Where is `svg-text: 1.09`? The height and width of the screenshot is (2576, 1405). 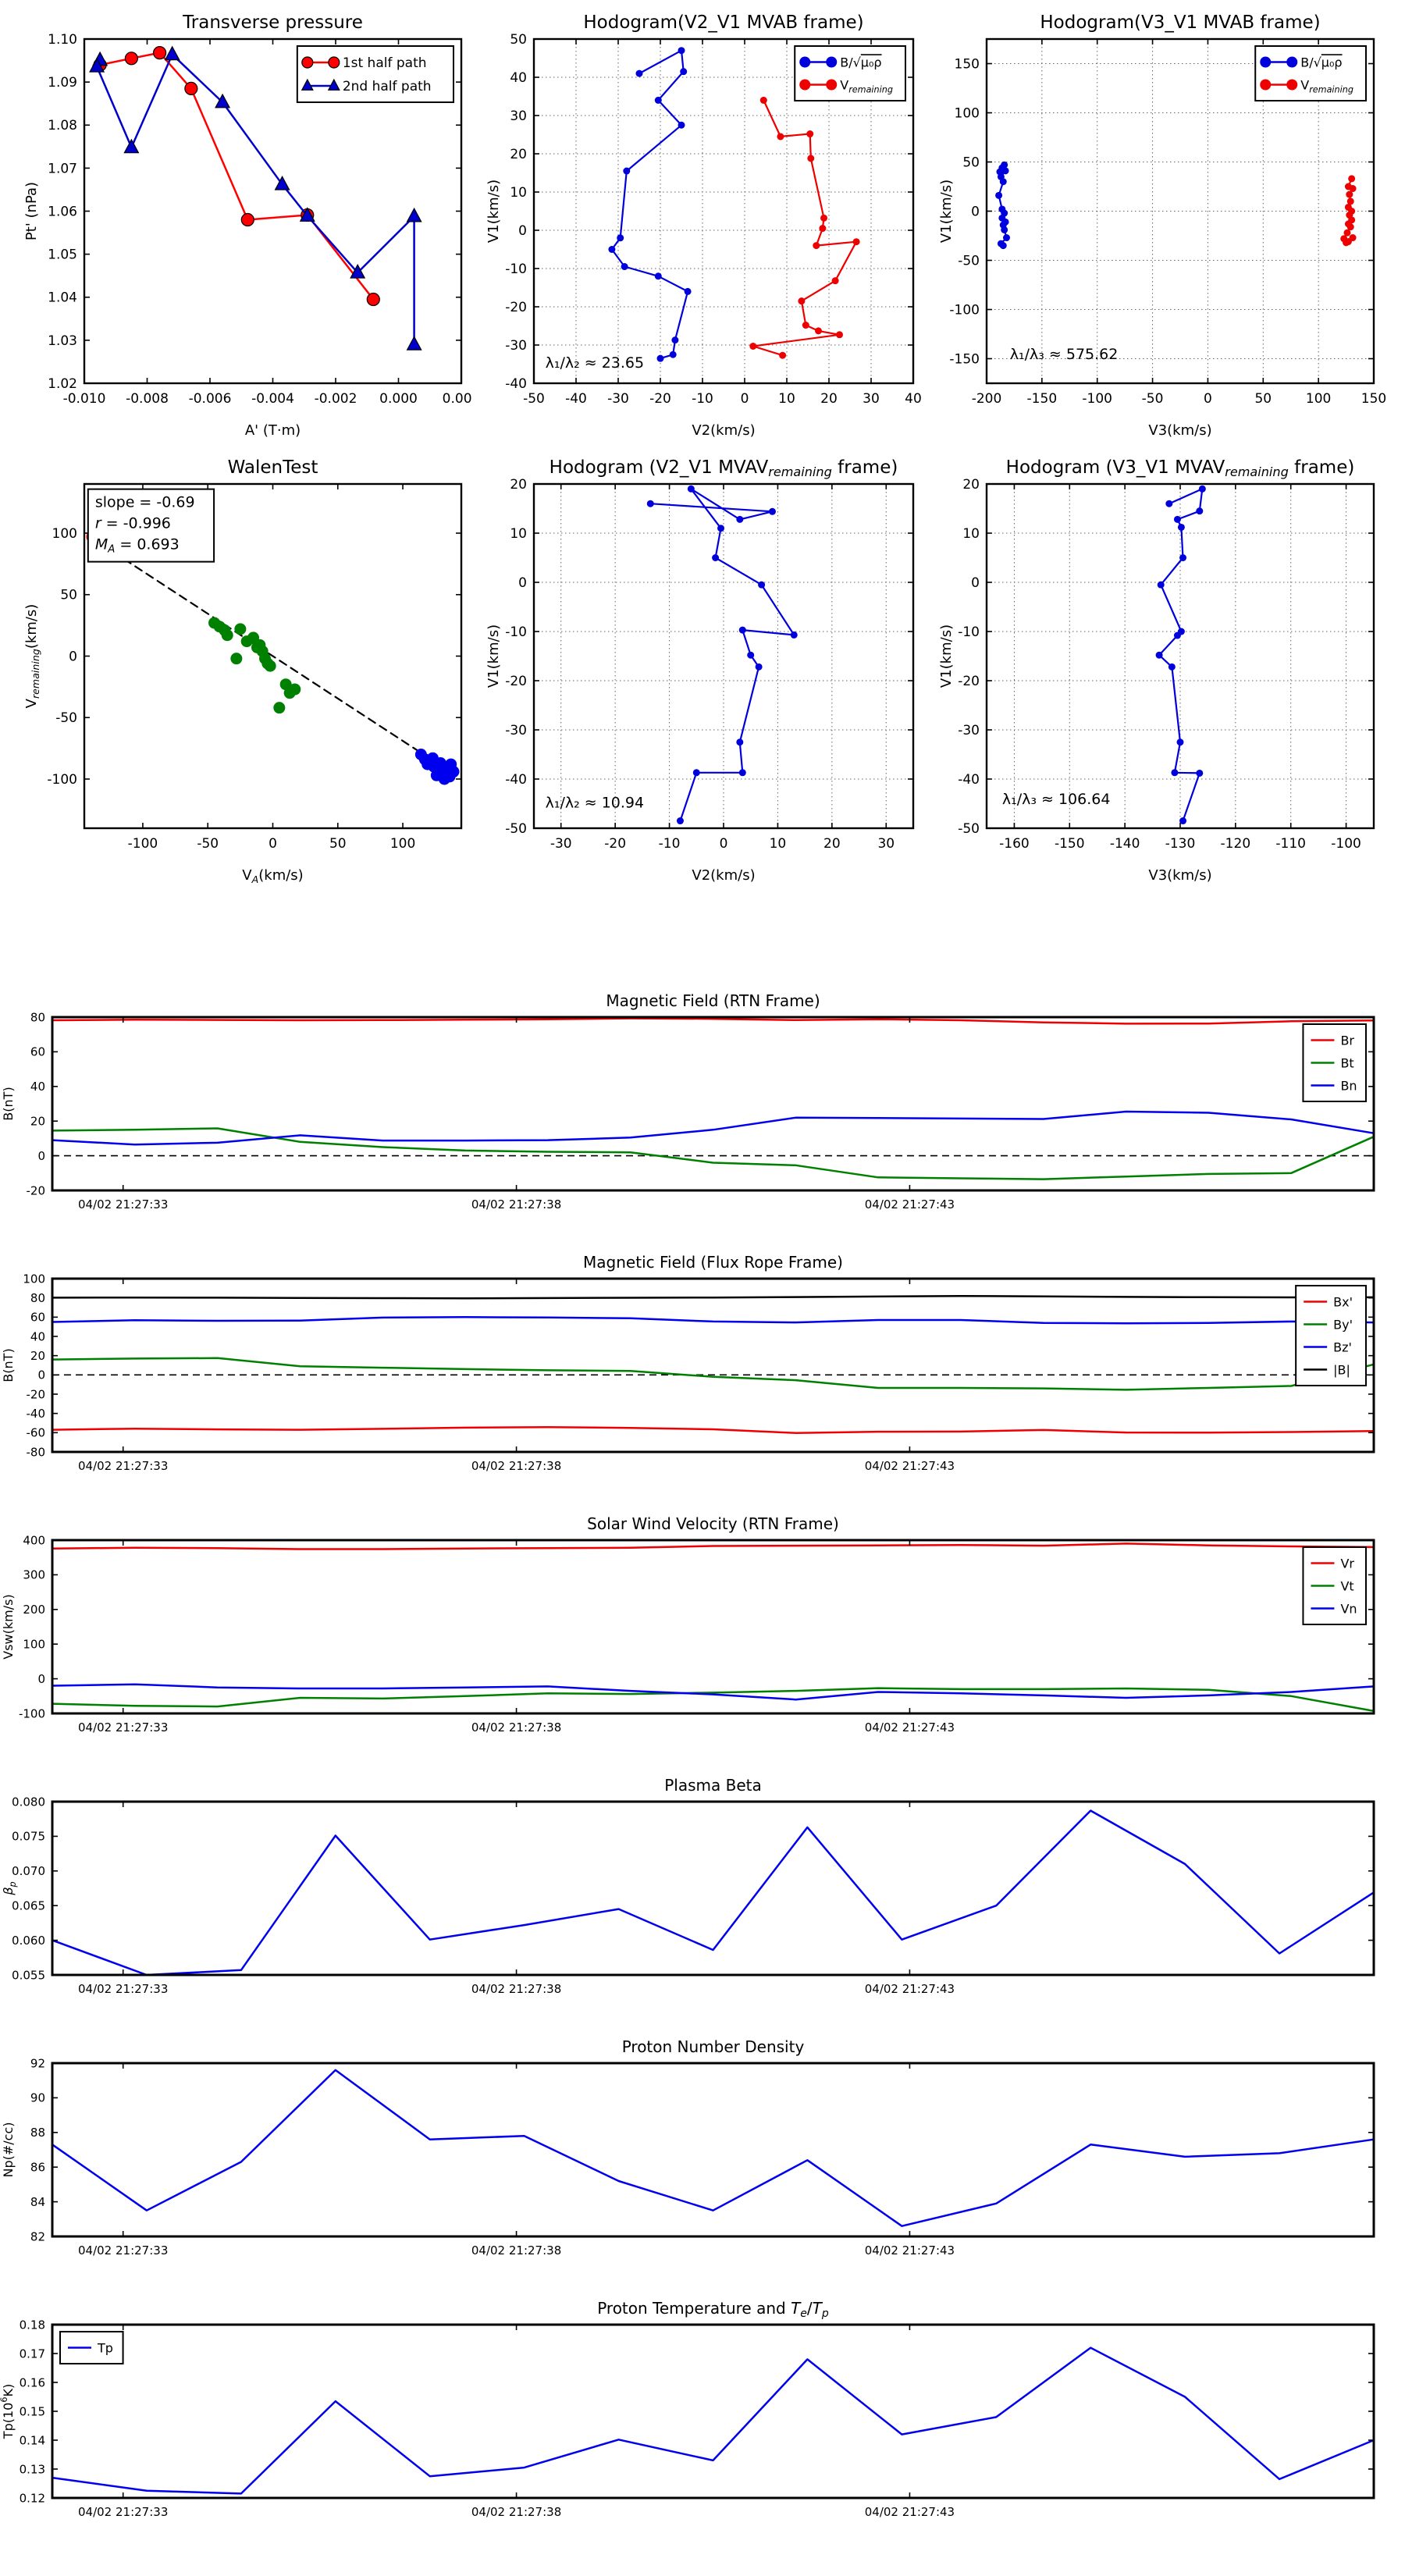 svg-text: 1.09 is located at coordinates (63, 83).